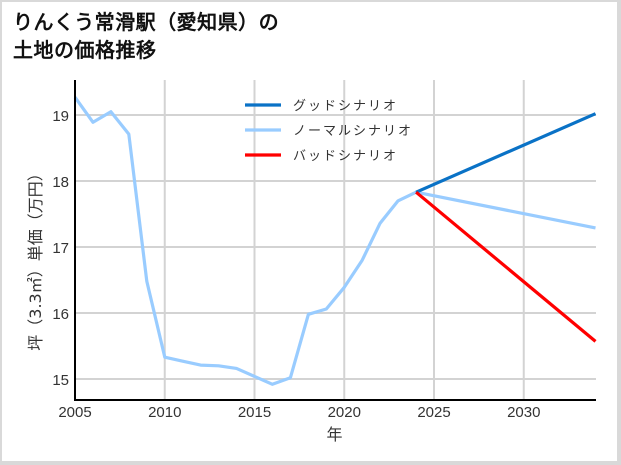 Image resolution: width=621 pixels, height=465 pixels. Describe the element at coordinates (60, 380) in the screenshot. I see `y-tick-label: 15` at that location.